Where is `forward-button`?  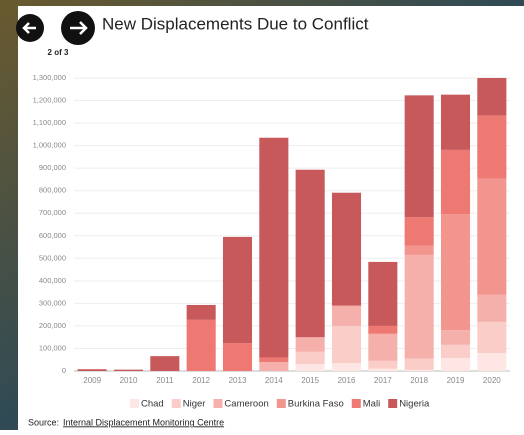 forward-button is located at coordinates (78, 28).